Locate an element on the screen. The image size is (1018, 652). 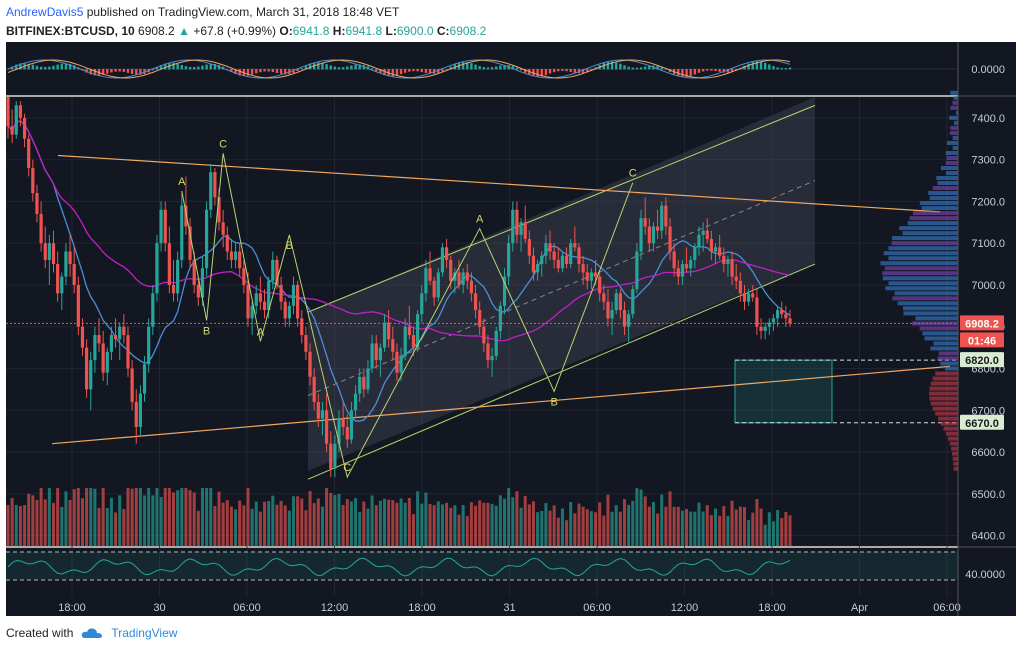
wave-label: B is located at coordinates (206, 331).